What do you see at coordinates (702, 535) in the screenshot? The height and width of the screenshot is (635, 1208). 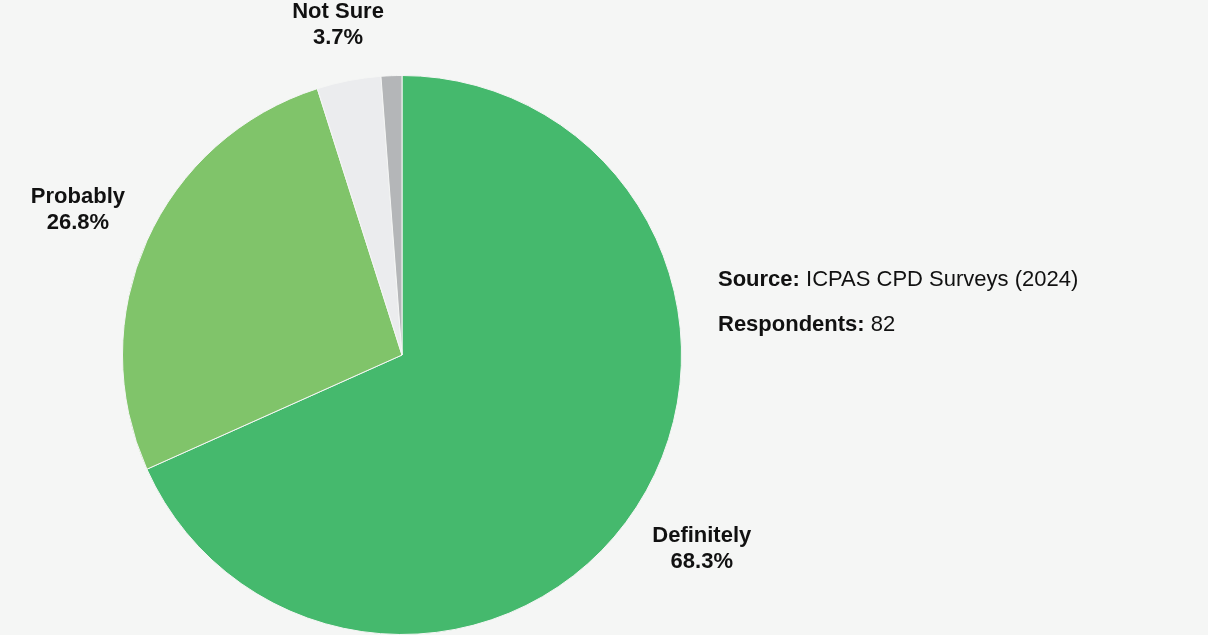 I see `slice-label: Definitely` at bounding box center [702, 535].